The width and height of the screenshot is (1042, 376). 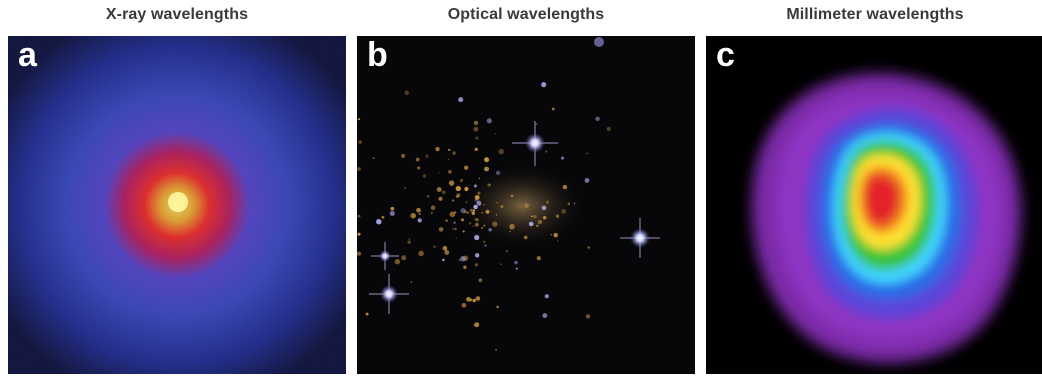 What do you see at coordinates (526, 14) in the screenshot?
I see `panel-b-title: Optical wavelengths` at bounding box center [526, 14].